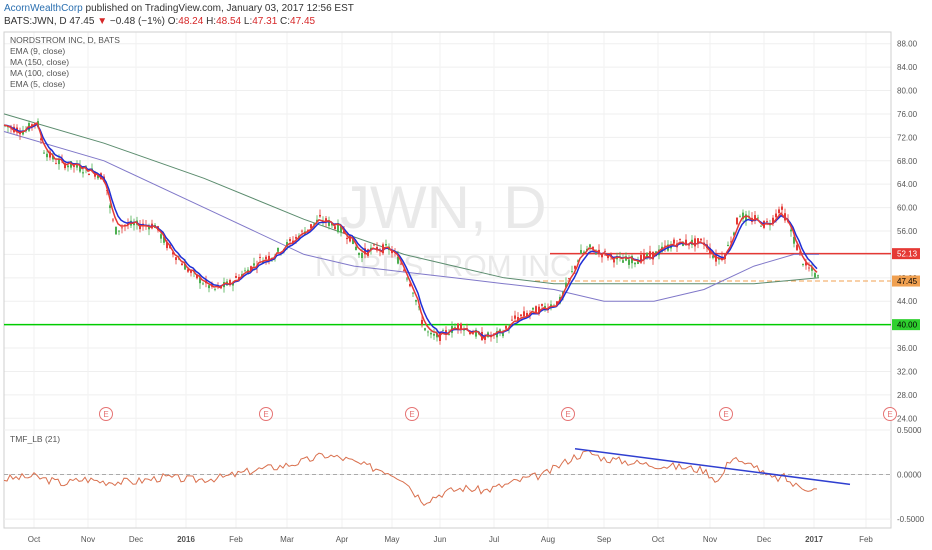 This screenshot has width=932, height=550. Describe the element at coordinates (911, 519) in the screenshot. I see `tmf-tick-label: -0.5000` at that location.